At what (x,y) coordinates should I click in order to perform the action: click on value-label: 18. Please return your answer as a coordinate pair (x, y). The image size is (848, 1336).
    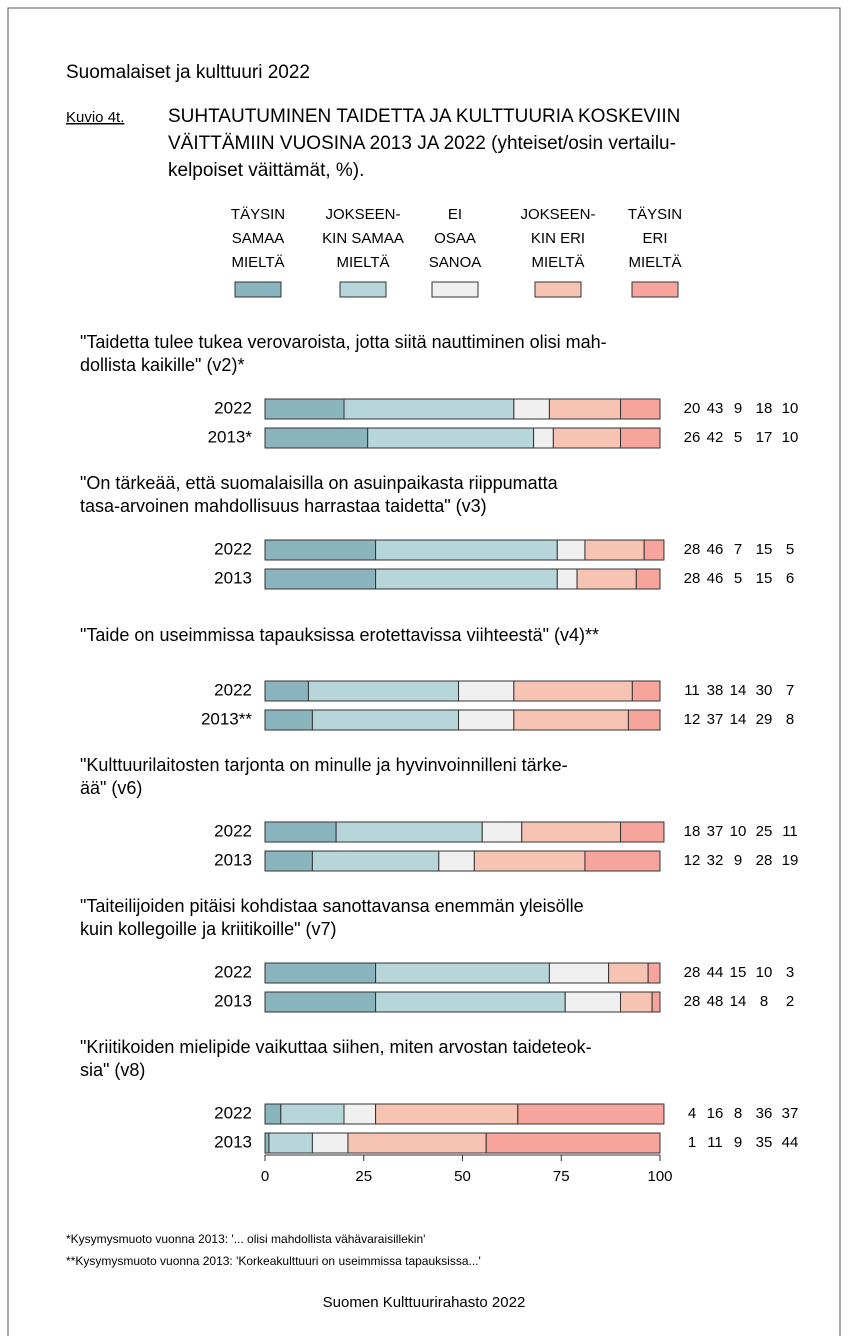
    Looking at the image, I should click on (692, 831).